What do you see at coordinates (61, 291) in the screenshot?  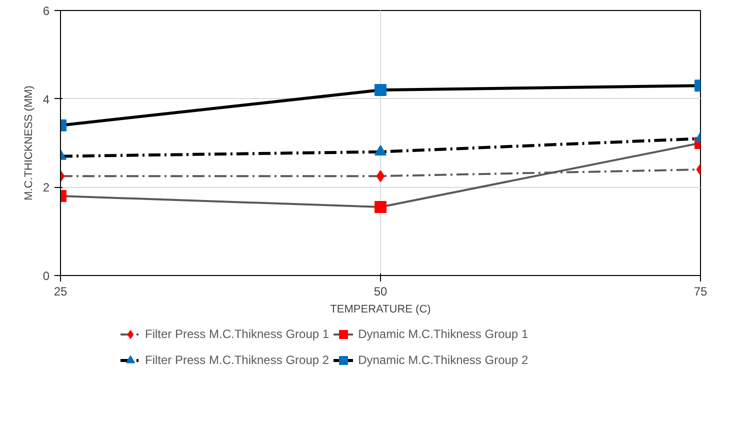 I see `x-tick-label: 25` at bounding box center [61, 291].